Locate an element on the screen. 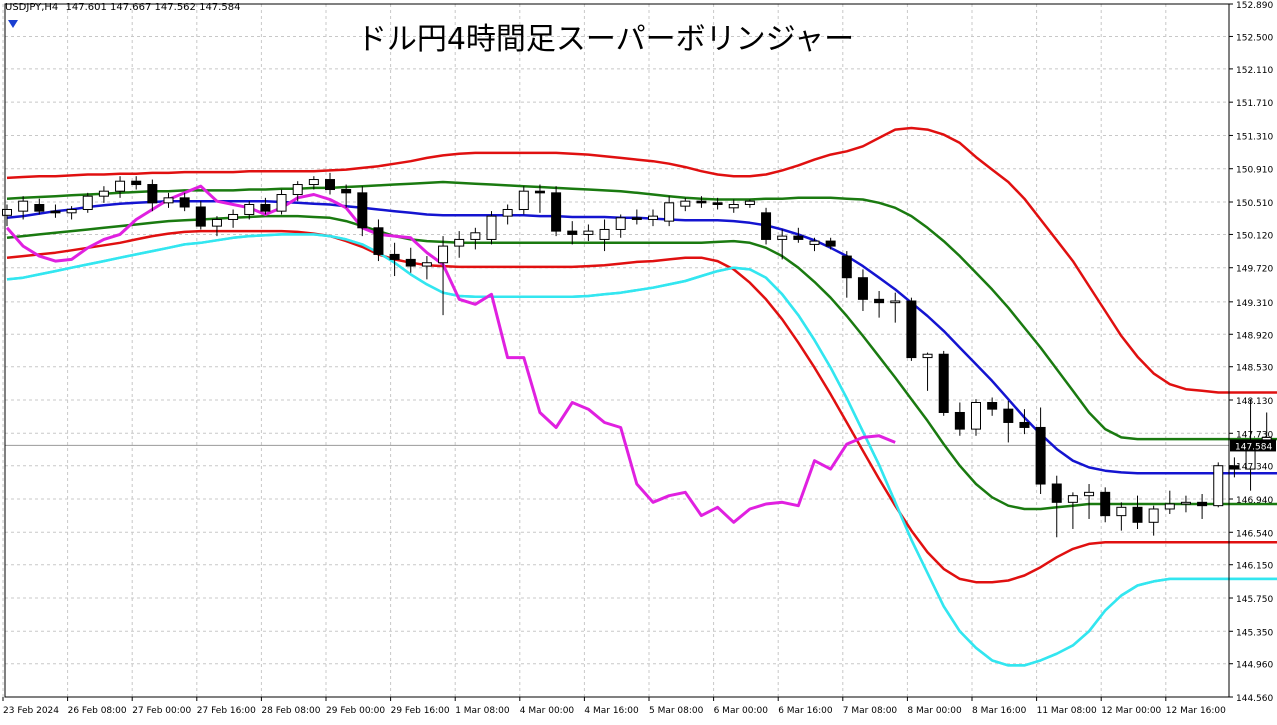 This screenshot has height=725, width=1277. x-tick-label: 12 Mar 00:00 is located at coordinates (1131, 711).